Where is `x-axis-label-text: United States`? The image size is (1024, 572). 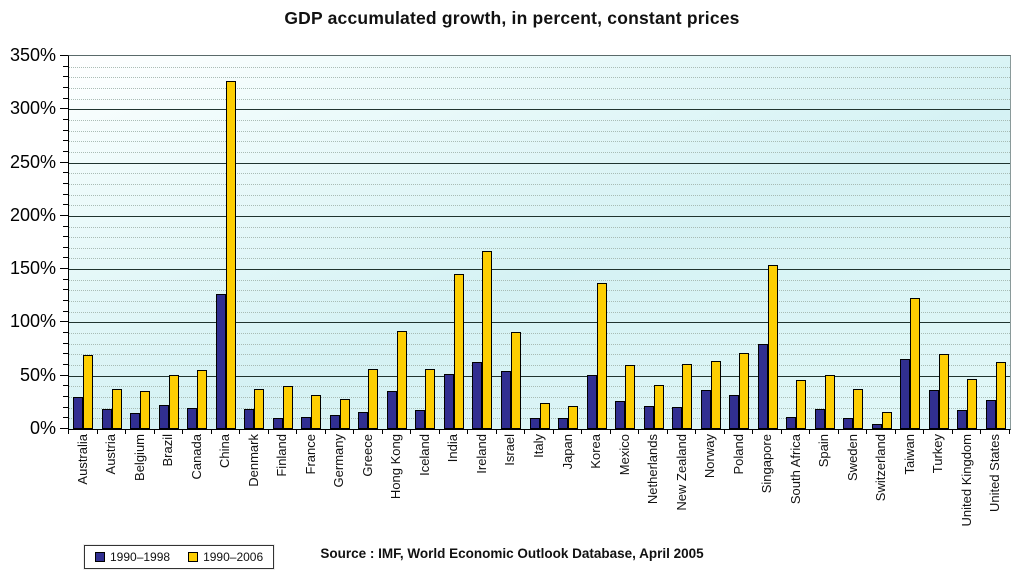 x-axis-label-text: United States is located at coordinates (995, 473).